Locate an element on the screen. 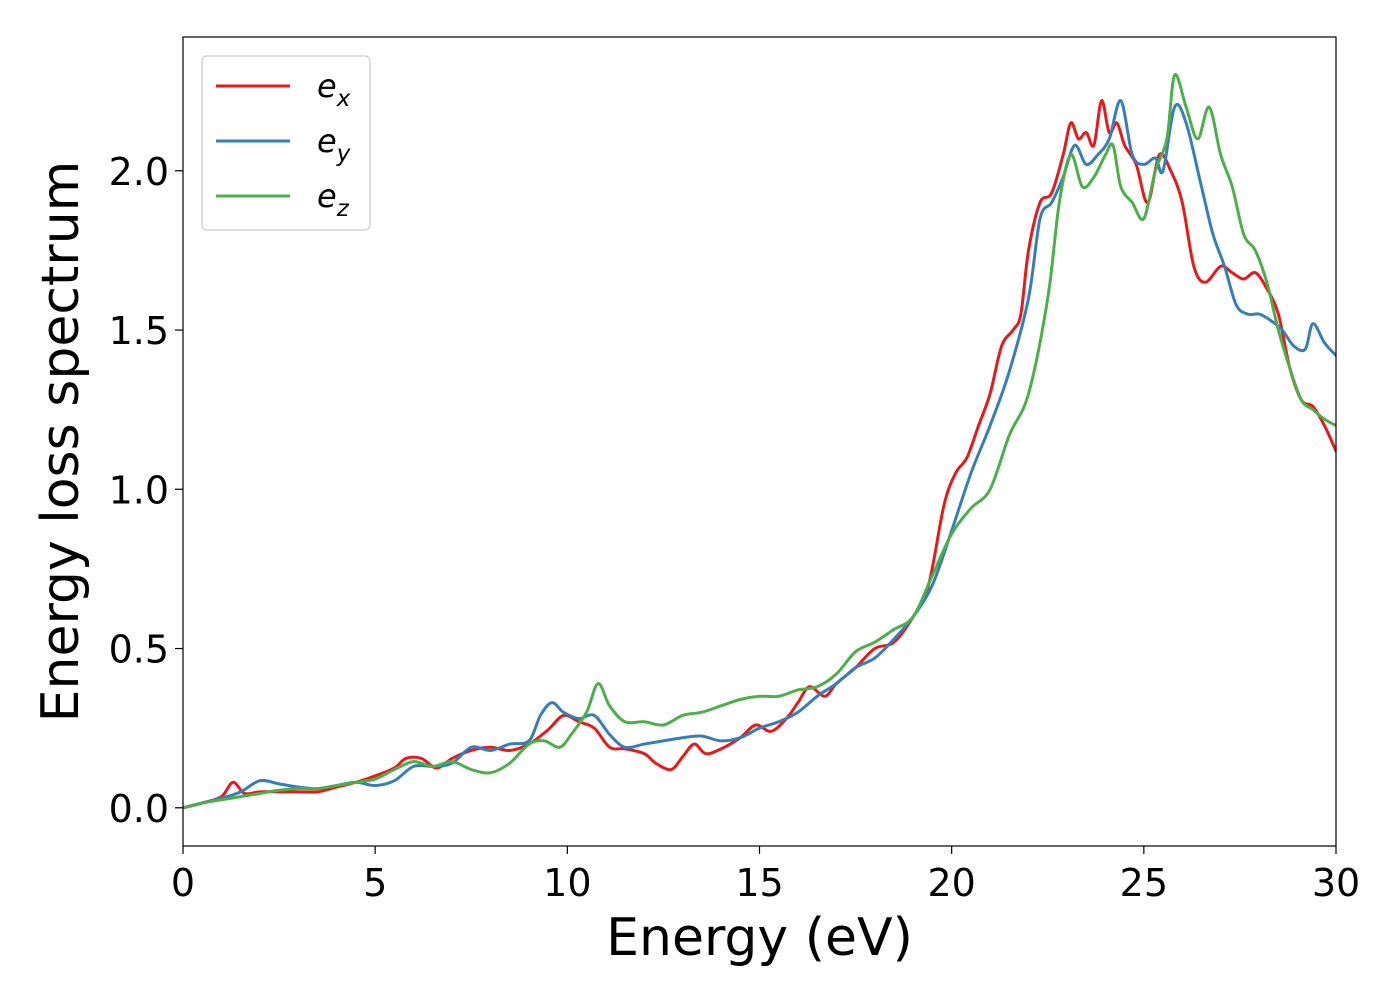 Image resolution: width=1400 pixels, height=1000 pixels. x-tick-label: 0 is located at coordinates (183, 883).